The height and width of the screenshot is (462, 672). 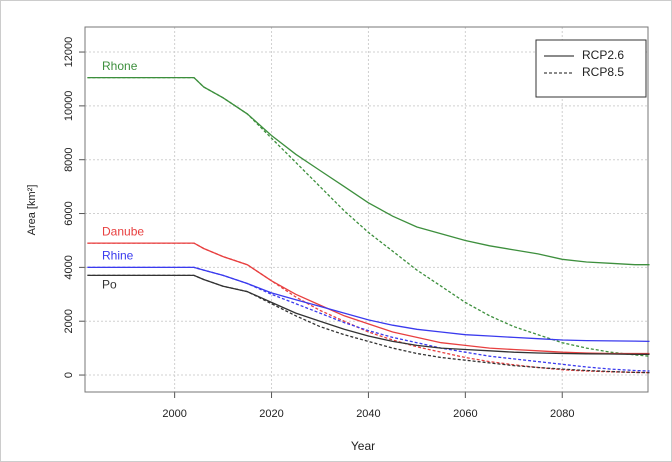 What do you see at coordinates (69, 213) in the screenshot?
I see `y-tick-label: 6000` at bounding box center [69, 213].